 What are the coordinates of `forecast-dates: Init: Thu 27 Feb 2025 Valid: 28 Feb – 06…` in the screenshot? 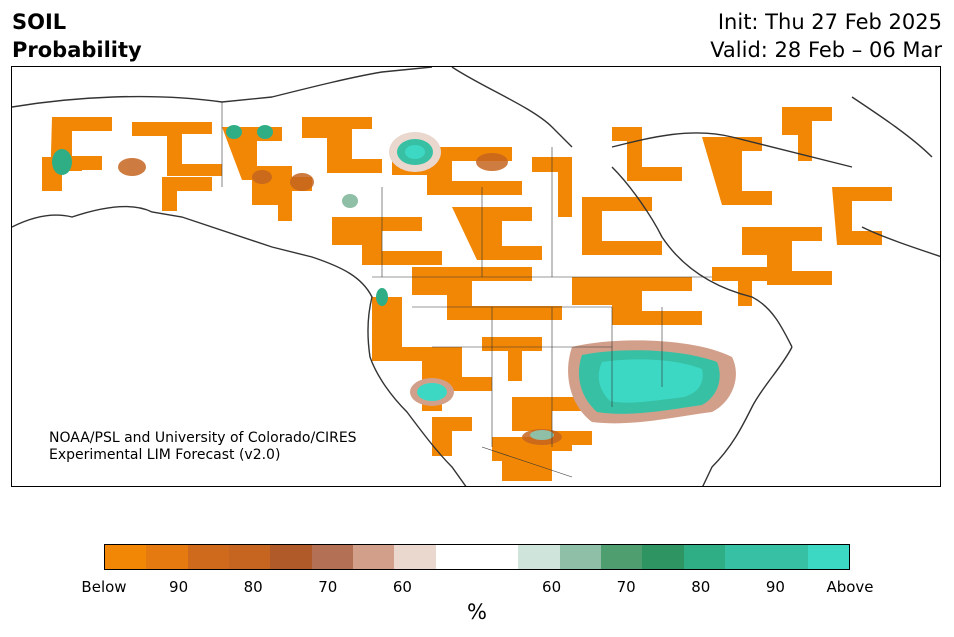 It's located at (826, 36).